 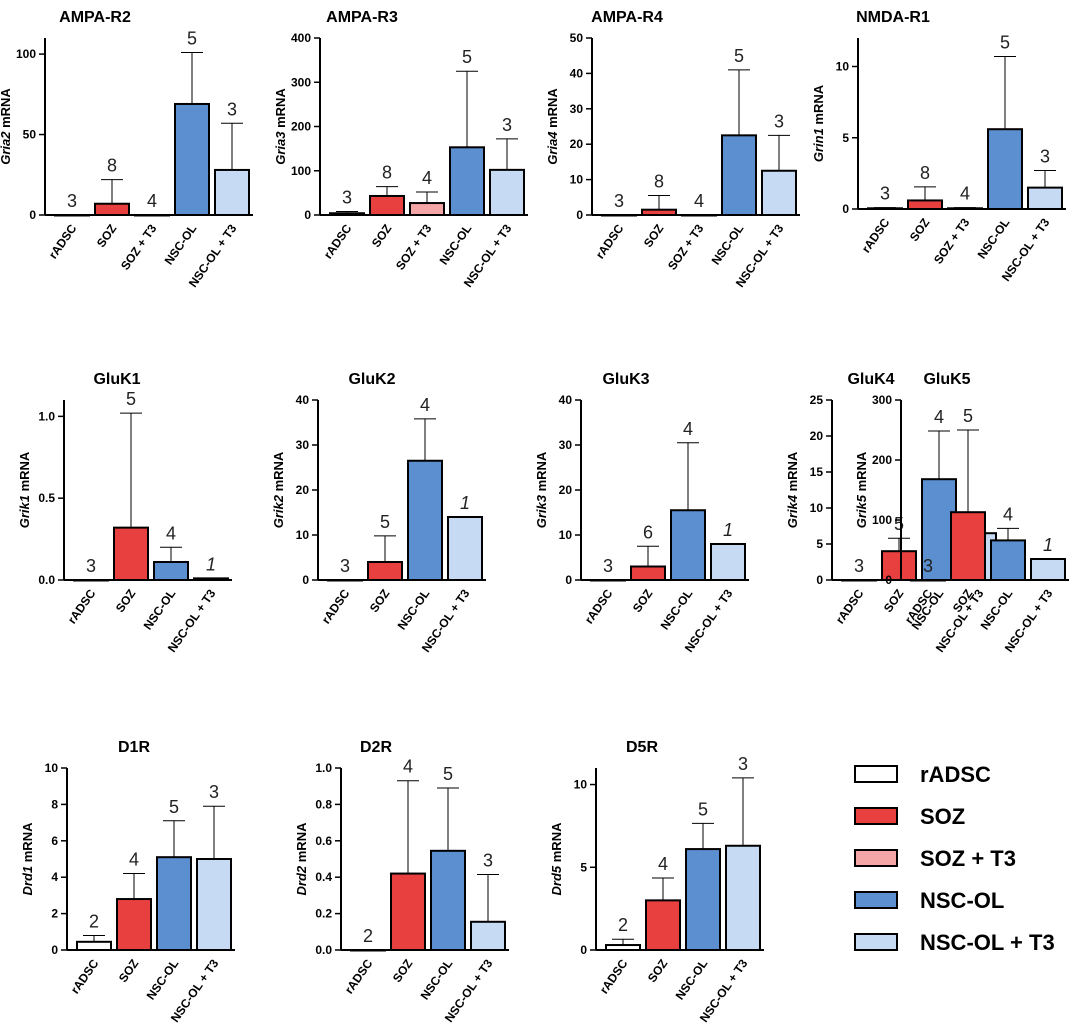 What do you see at coordinates (968, 858) in the screenshot?
I see `legend-label: SOZ + T3` at bounding box center [968, 858].